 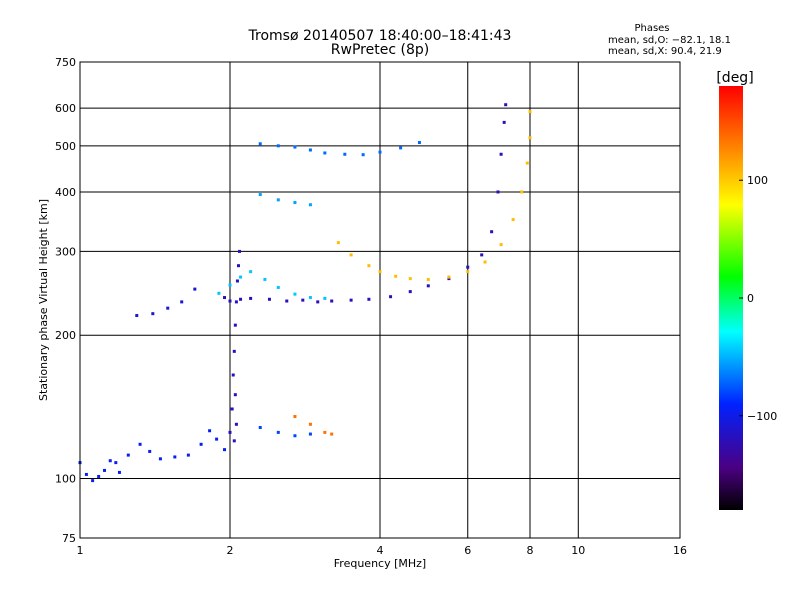 What do you see at coordinates (651, 28) in the screenshot?
I see `phase-info-title: Phases` at bounding box center [651, 28].